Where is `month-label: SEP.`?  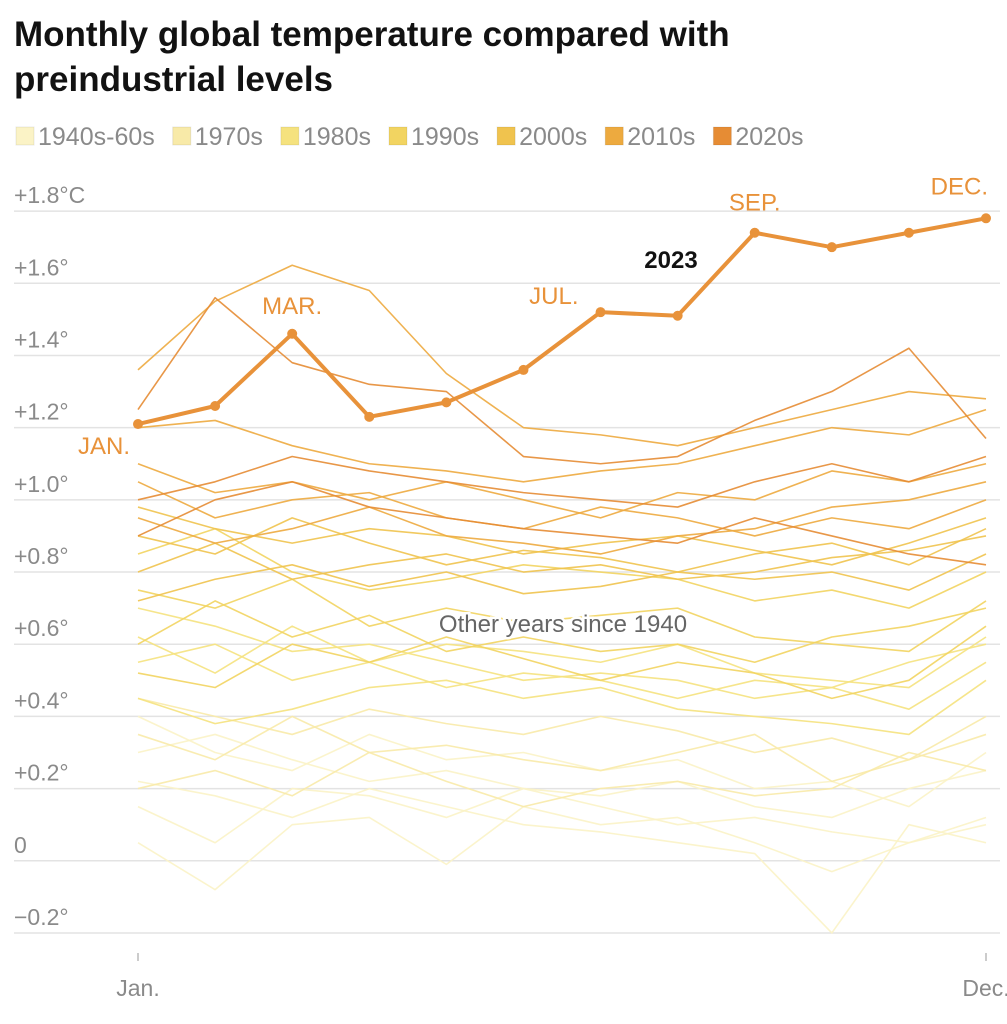
month-label: SEP. is located at coordinates (755, 203).